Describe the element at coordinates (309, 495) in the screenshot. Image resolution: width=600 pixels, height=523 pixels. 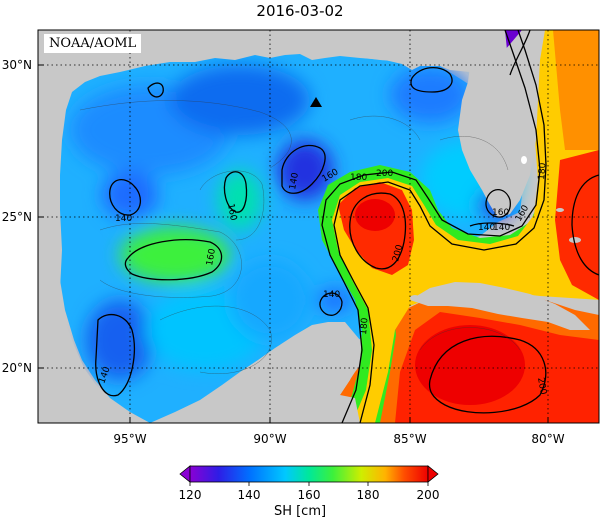
I see `colorbar-tick-label: 160` at that location.